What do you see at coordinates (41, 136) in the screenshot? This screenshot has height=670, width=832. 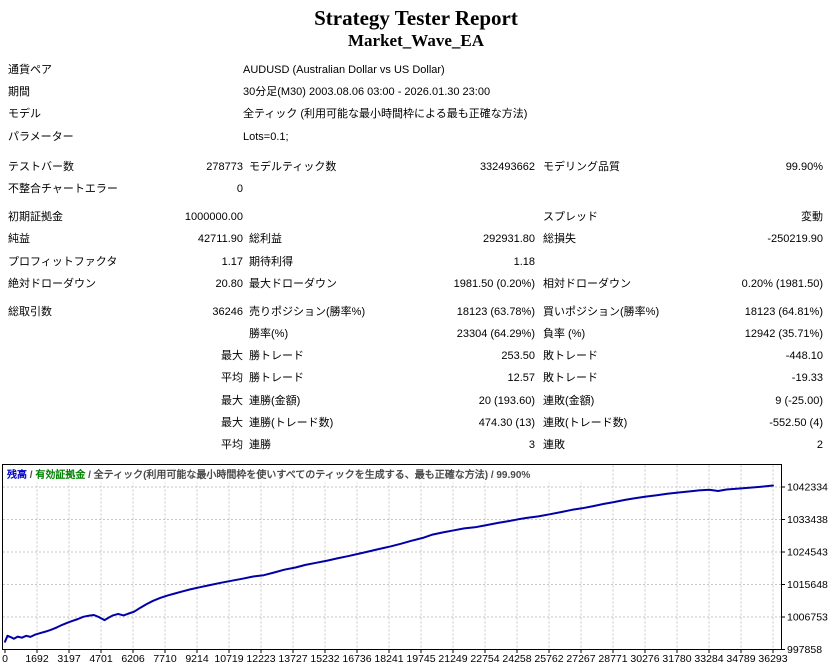 I see `info-label: パラメーター` at bounding box center [41, 136].